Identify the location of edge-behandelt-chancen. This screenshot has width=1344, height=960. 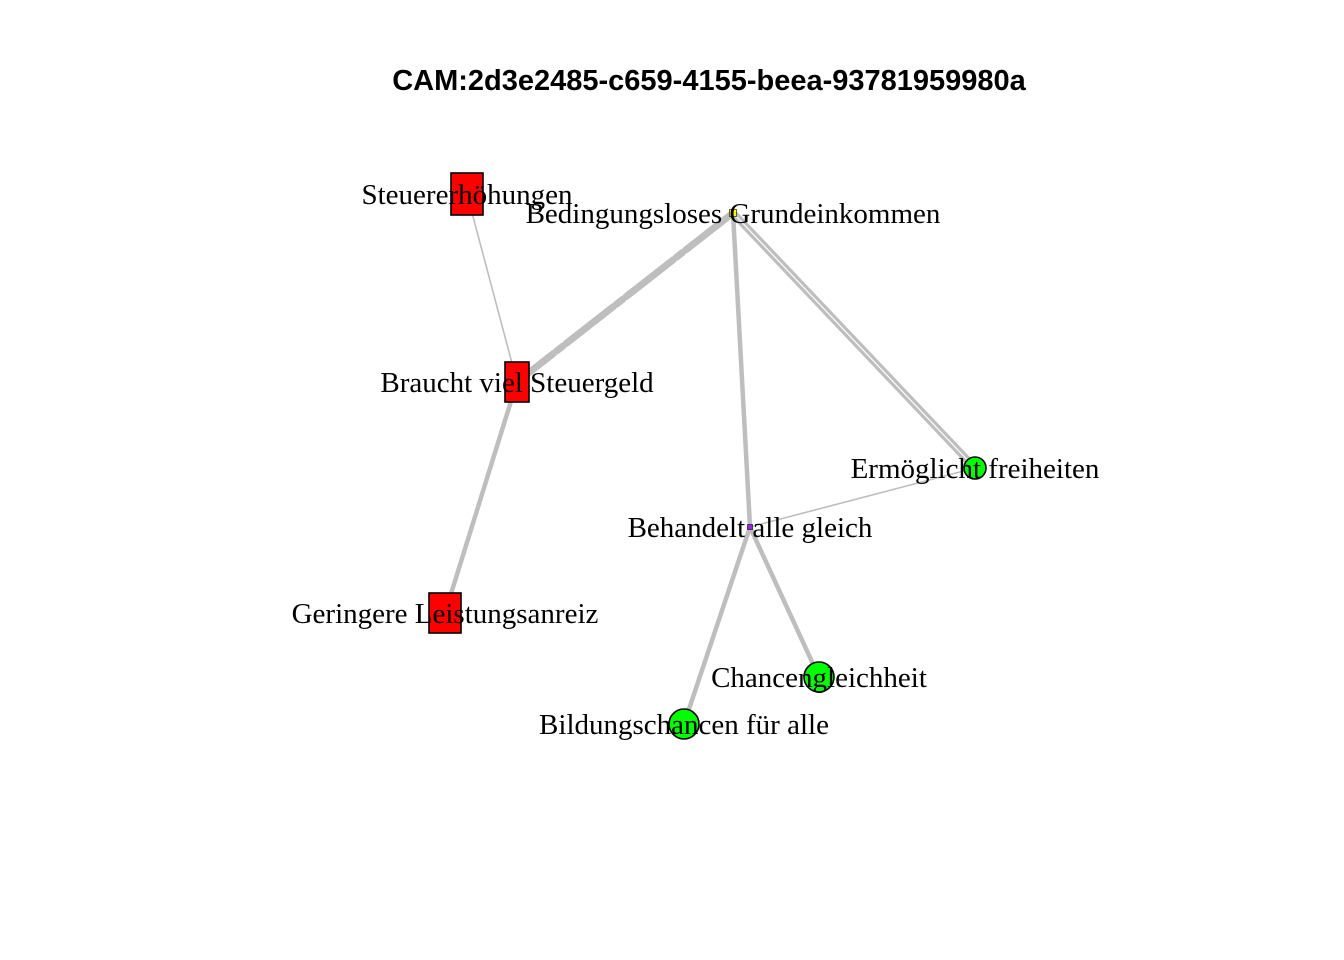
(784, 602).